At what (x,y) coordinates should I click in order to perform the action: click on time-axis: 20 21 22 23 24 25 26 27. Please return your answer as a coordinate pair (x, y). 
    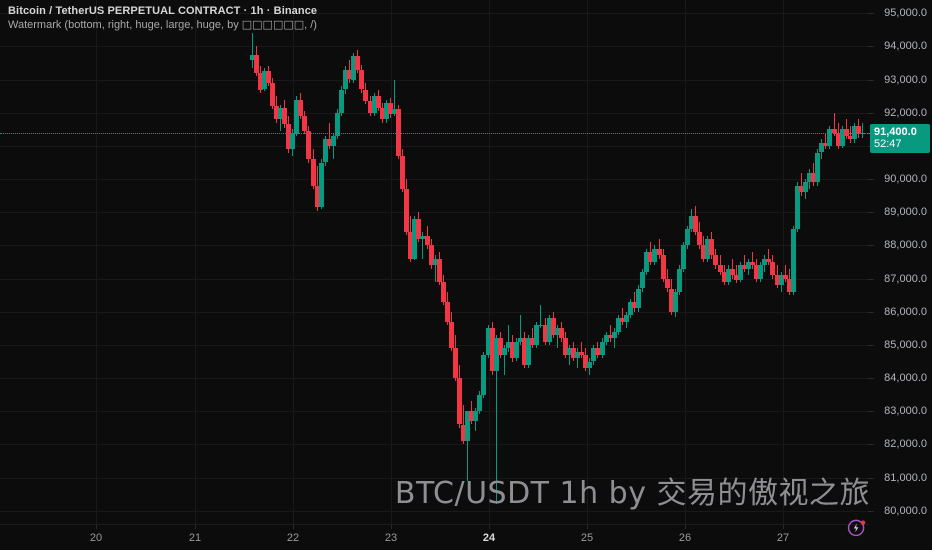
    Looking at the image, I should click on (466, 537).